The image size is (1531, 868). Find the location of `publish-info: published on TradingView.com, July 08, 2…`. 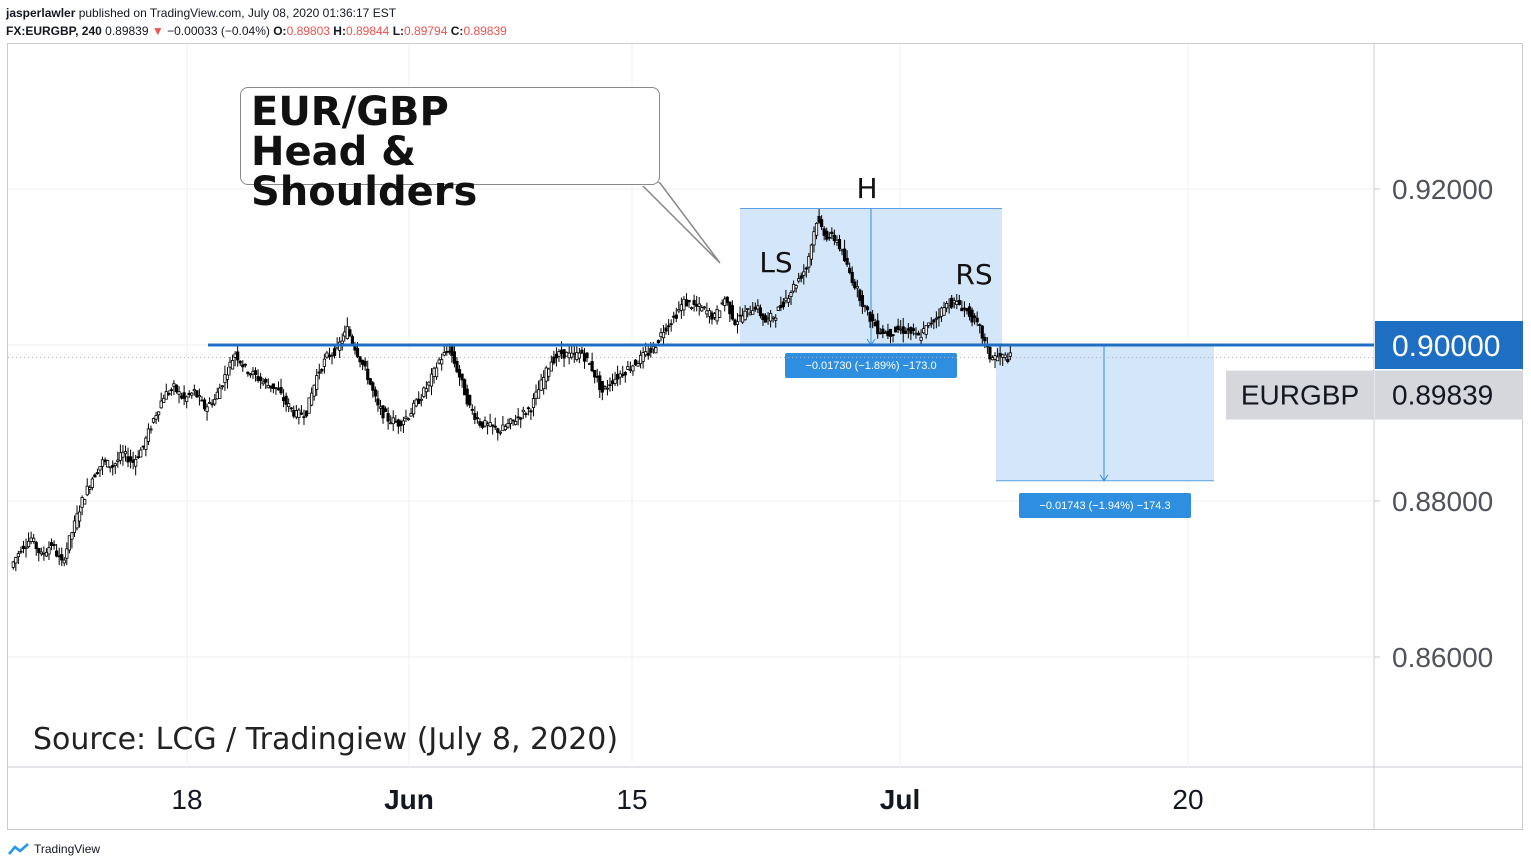

publish-info: published on TradingView.com, July 08, 2… is located at coordinates (236, 13).